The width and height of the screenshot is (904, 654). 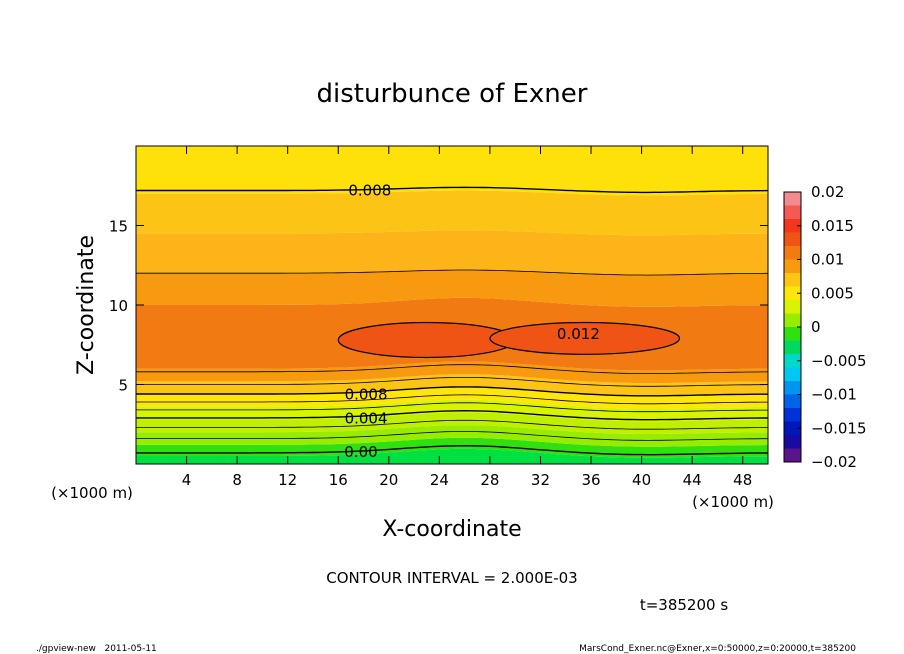 I want to click on x-tick-label-8: 36, so click(x=590, y=480).